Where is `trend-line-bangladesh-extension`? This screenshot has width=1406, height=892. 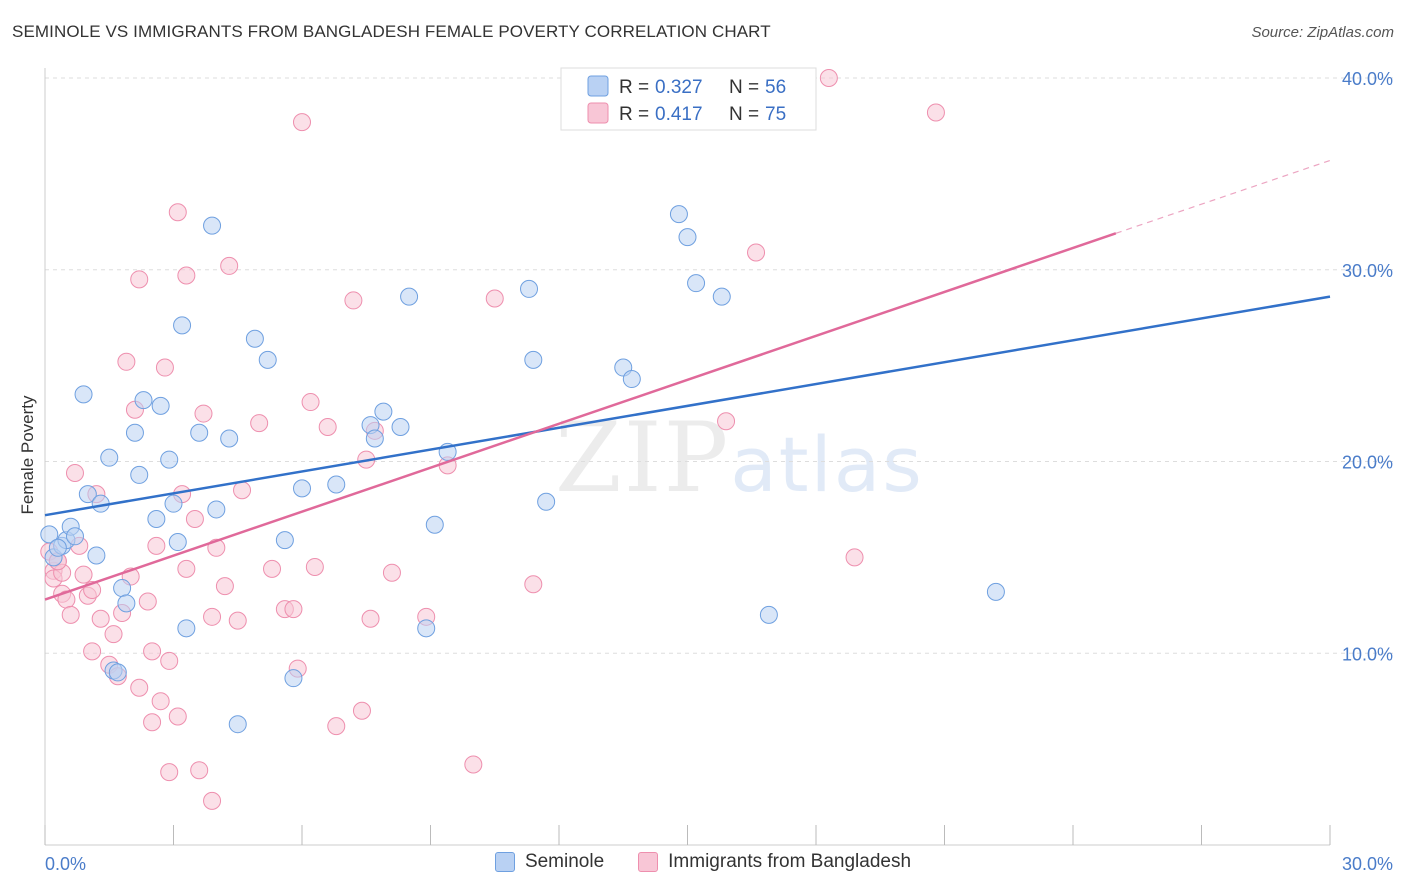
trend-line-bangladesh-extension is located at coordinates (1223, 196).